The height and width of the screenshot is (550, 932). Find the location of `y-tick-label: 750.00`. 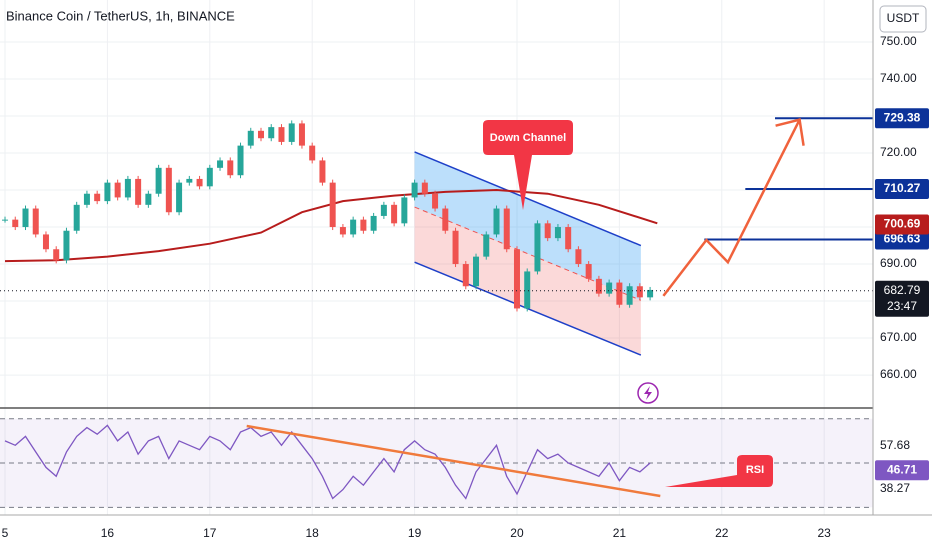

y-tick-label: 750.00 is located at coordinates (898, 41).